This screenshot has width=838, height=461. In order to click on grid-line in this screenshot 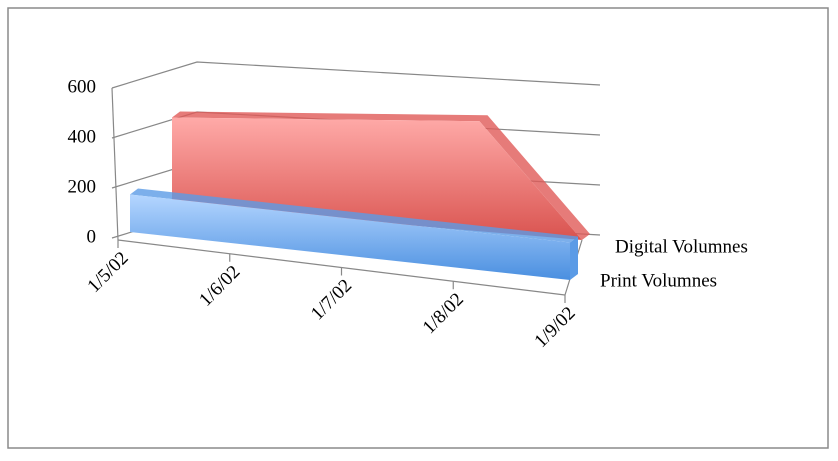, I will do `click(356, 75)`.